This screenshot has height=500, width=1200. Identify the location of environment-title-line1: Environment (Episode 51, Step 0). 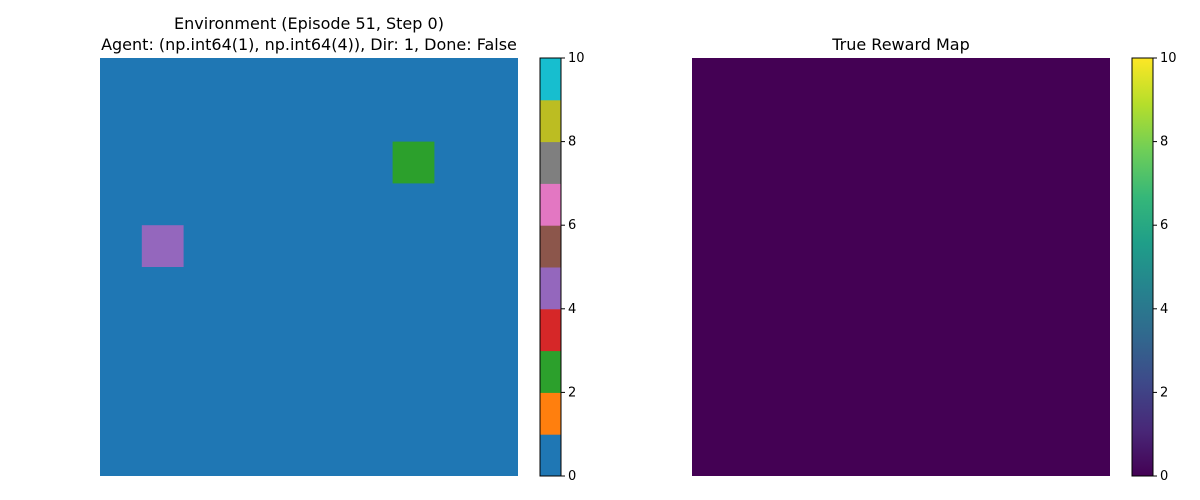
(309, 23).